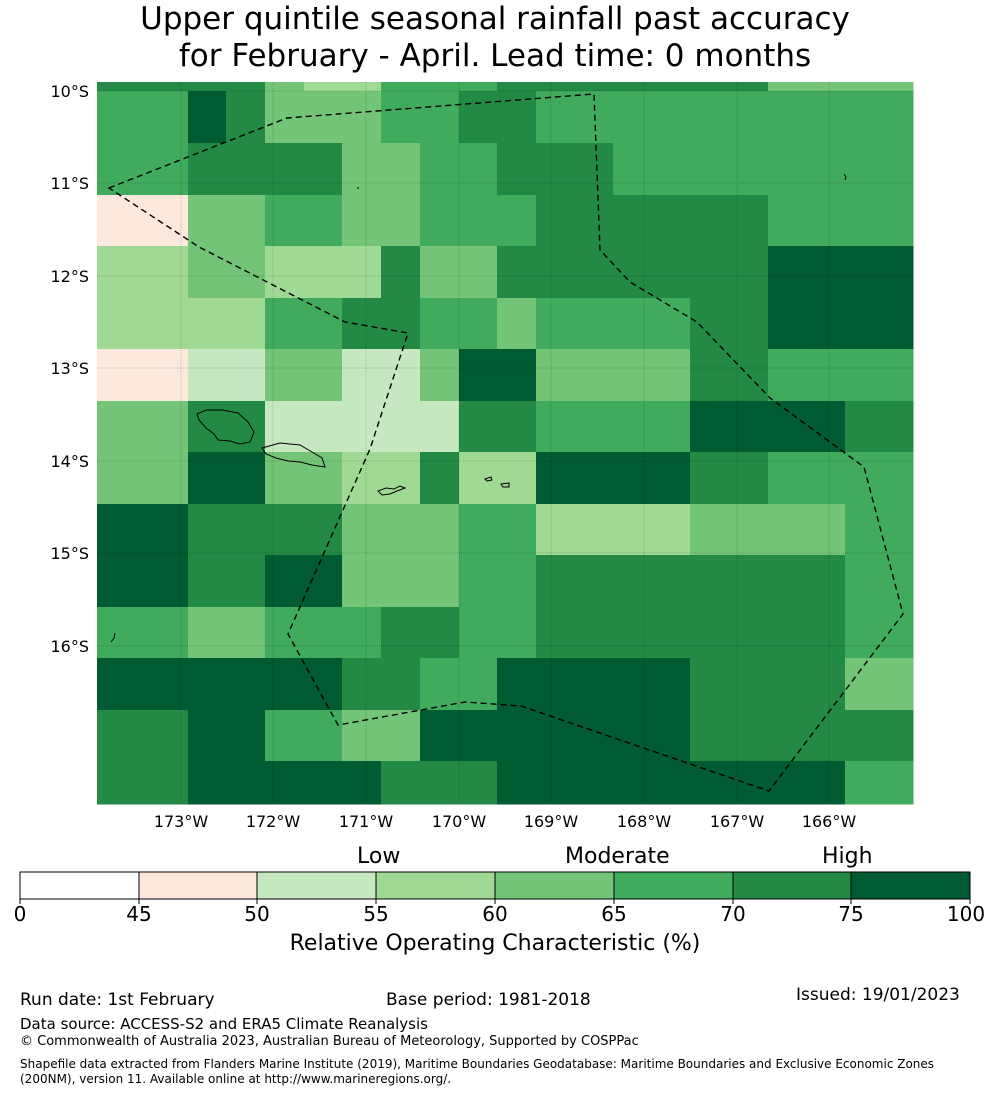  What do you see at coordinates (733, 914) in the screenshot?
I see `colorbar-tick: 70` at bounding box center [733, 914].